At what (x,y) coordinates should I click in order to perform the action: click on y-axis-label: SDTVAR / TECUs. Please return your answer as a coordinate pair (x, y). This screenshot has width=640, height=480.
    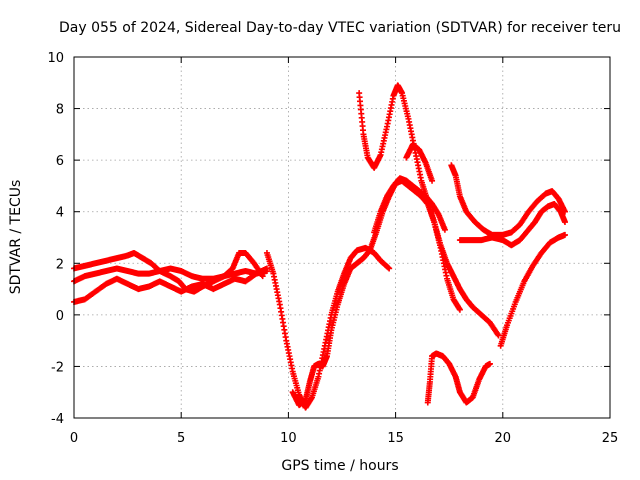
    Looking at the image, I should click on (16, 237).